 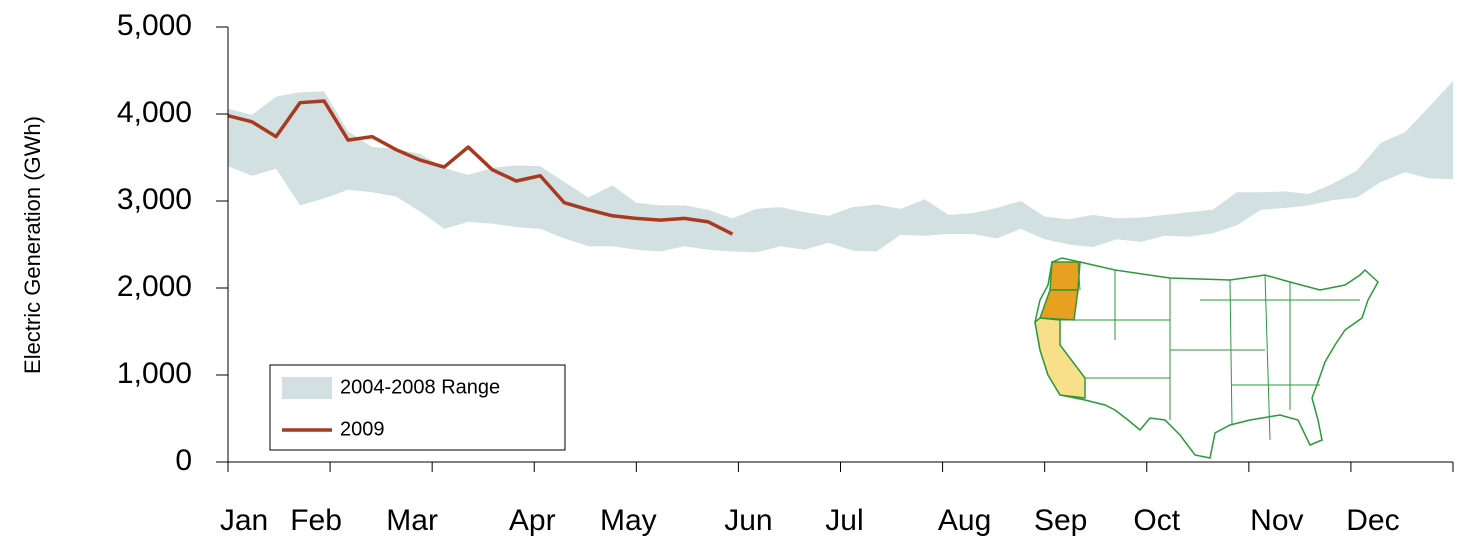 What do you see at coordinates (183, 460) in the screenshot?
I see `y-tick-label: 0` at bounding box center [183, 460].